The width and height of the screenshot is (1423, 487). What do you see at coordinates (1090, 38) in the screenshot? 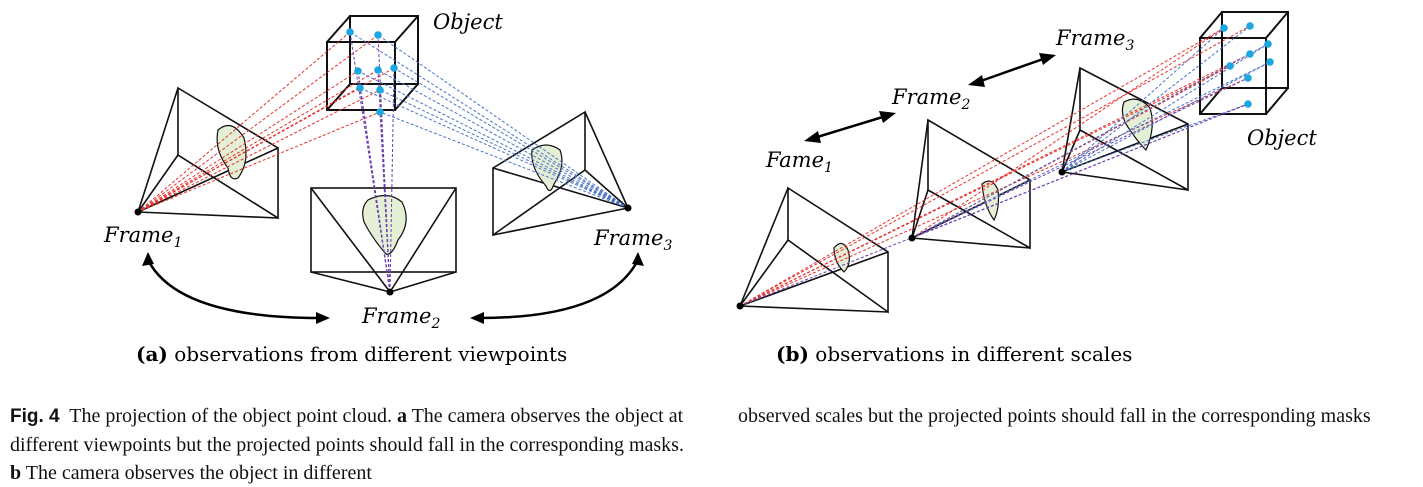
I see `frame3-label-b-main: Frame` at bounding box center [1090, 38].